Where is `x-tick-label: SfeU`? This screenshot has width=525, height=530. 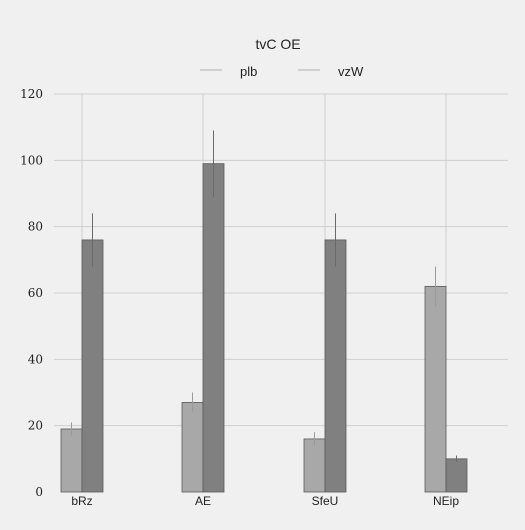 x-tick-label: SfeU is located at coordinates (325, 501).